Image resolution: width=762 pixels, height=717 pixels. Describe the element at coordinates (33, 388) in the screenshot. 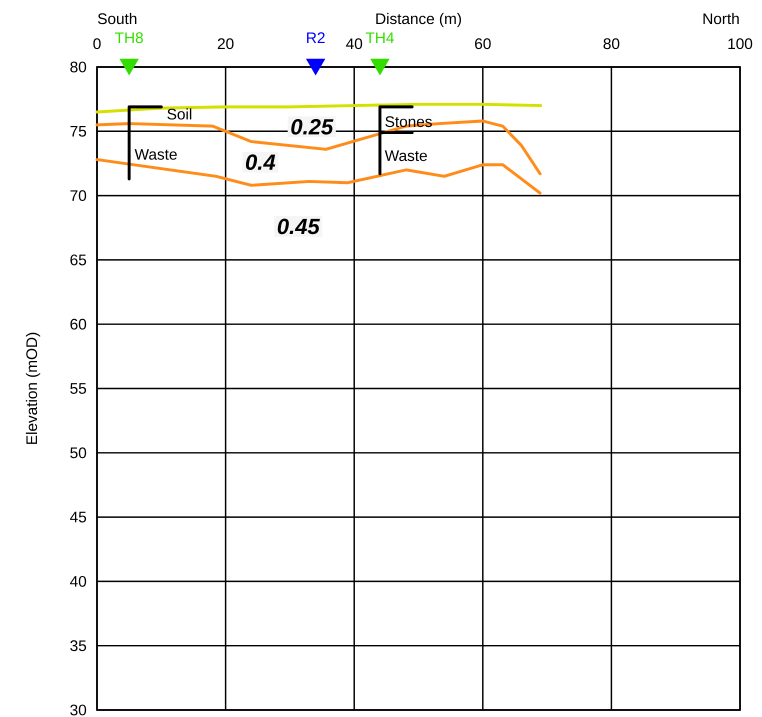

I see `y-axis-title: Elevation (mOD)` at that location.